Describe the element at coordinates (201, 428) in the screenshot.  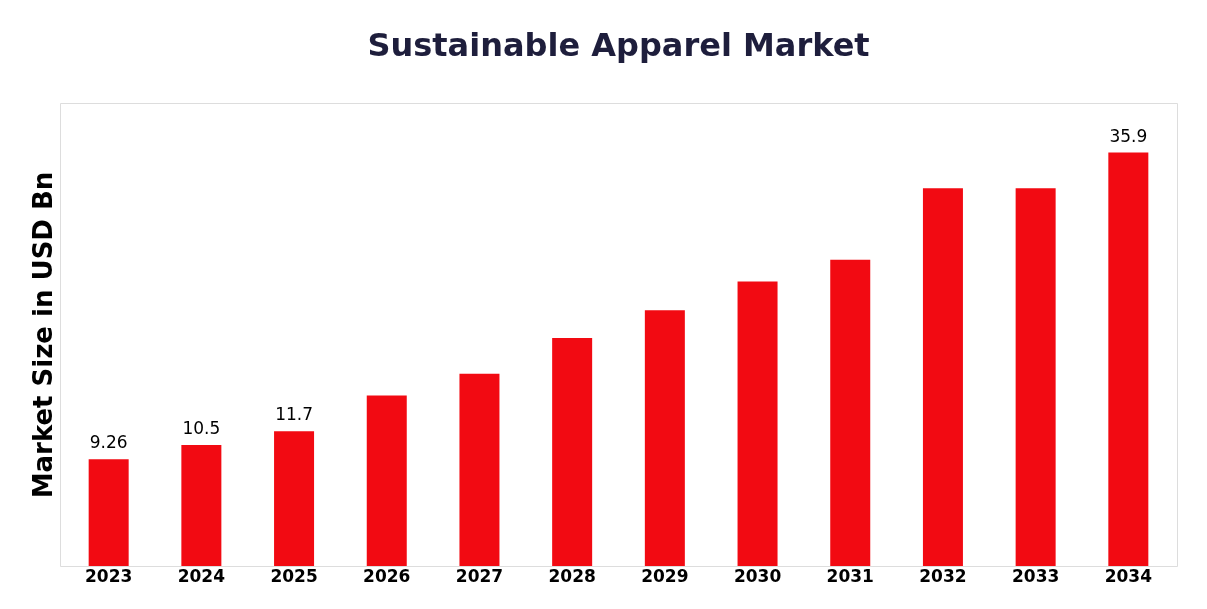
I see `data-label: 10.5` at that location.